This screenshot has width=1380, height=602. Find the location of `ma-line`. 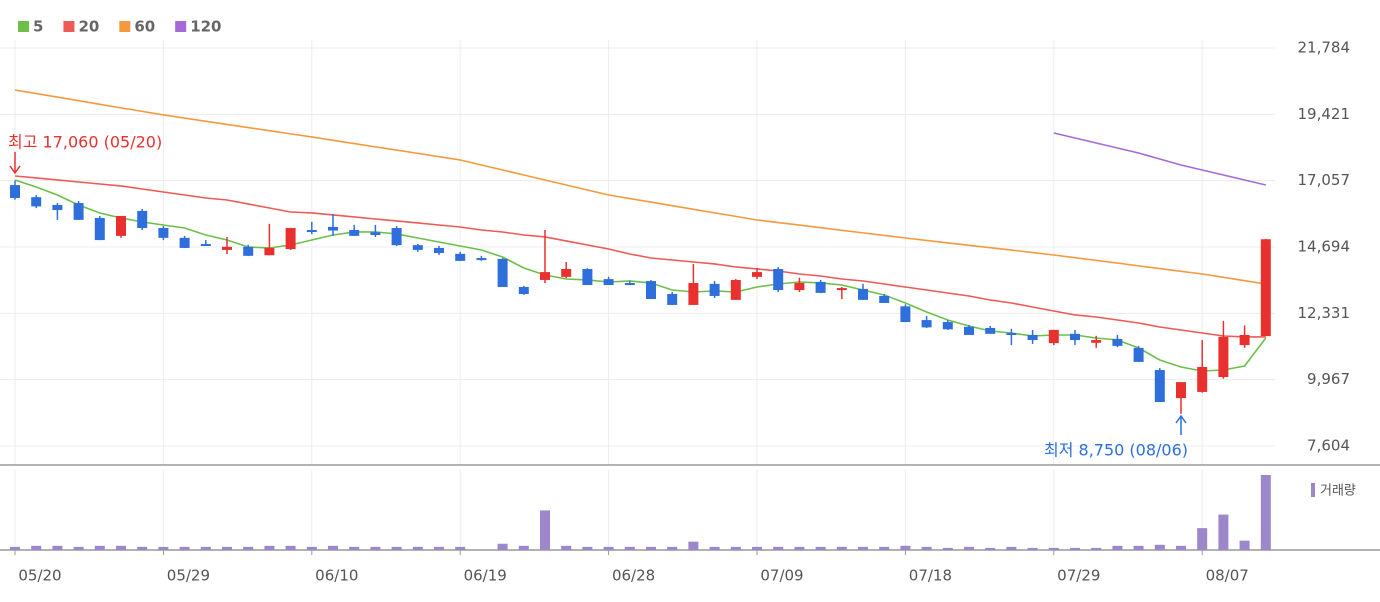

ma-line is located at coordinates (1159, 159).